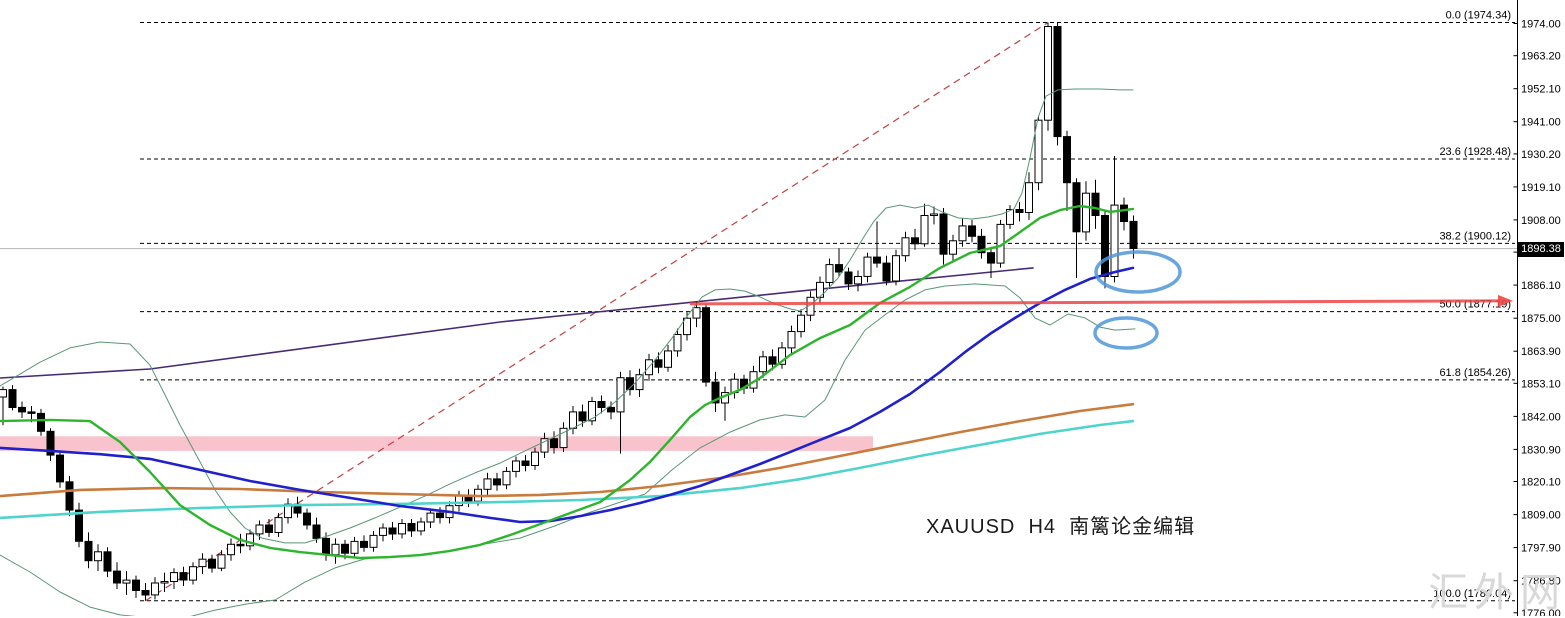  Describe the element at coordinates (1541, 249) in the screenshot. I see `current-price-badge: 1898.38` at that location.